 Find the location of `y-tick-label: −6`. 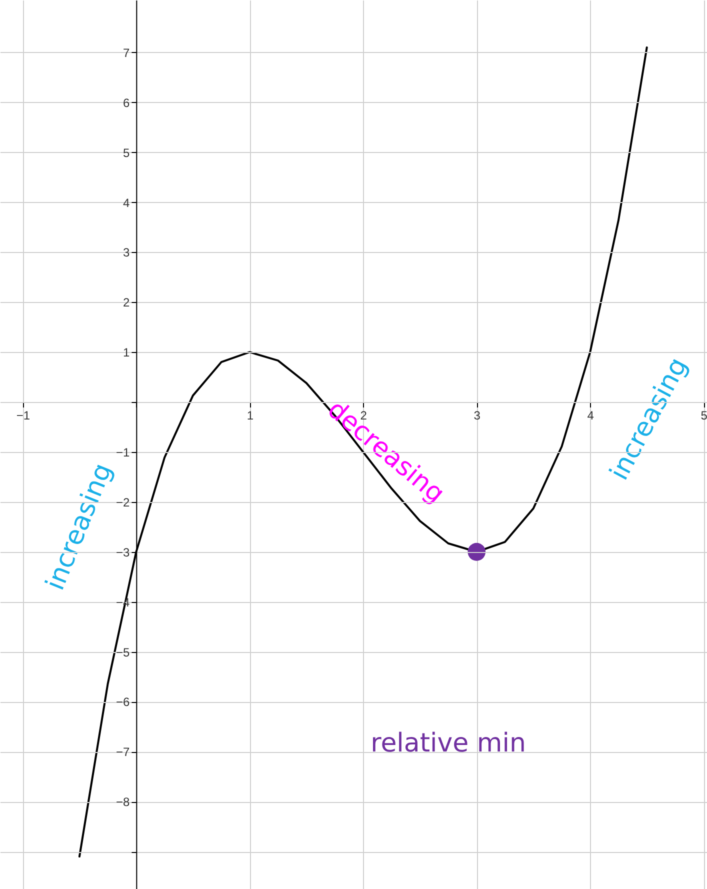

y-tick-label: −6 is located at coordinates (123, 702).